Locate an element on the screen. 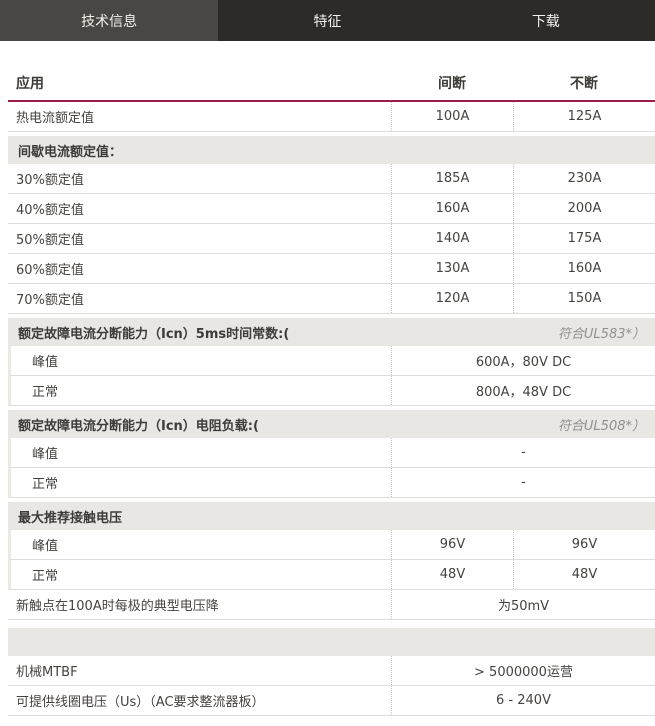 The height and width of the screenshot is (726, 655). header-continuous: 不断 is located at coordinates (584, 84).